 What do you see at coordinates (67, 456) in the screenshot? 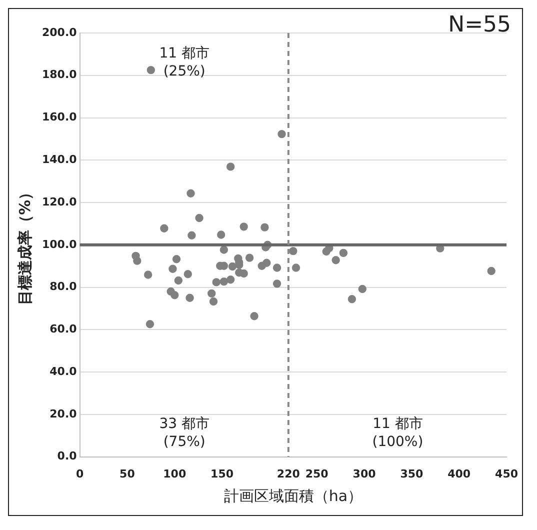
I see `y-tick-label: 0.0` at bounding box center [67, 456].